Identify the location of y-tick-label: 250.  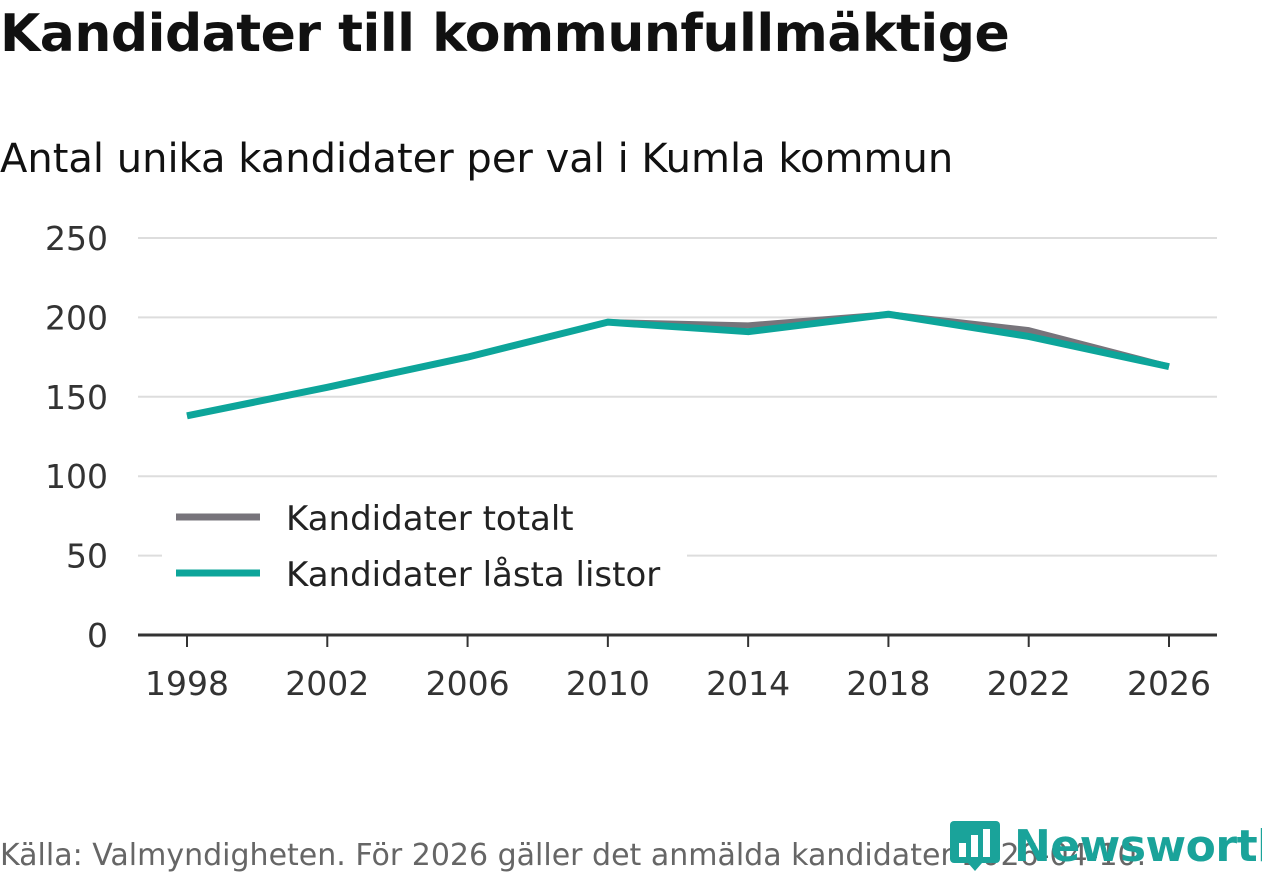
(76, 238).